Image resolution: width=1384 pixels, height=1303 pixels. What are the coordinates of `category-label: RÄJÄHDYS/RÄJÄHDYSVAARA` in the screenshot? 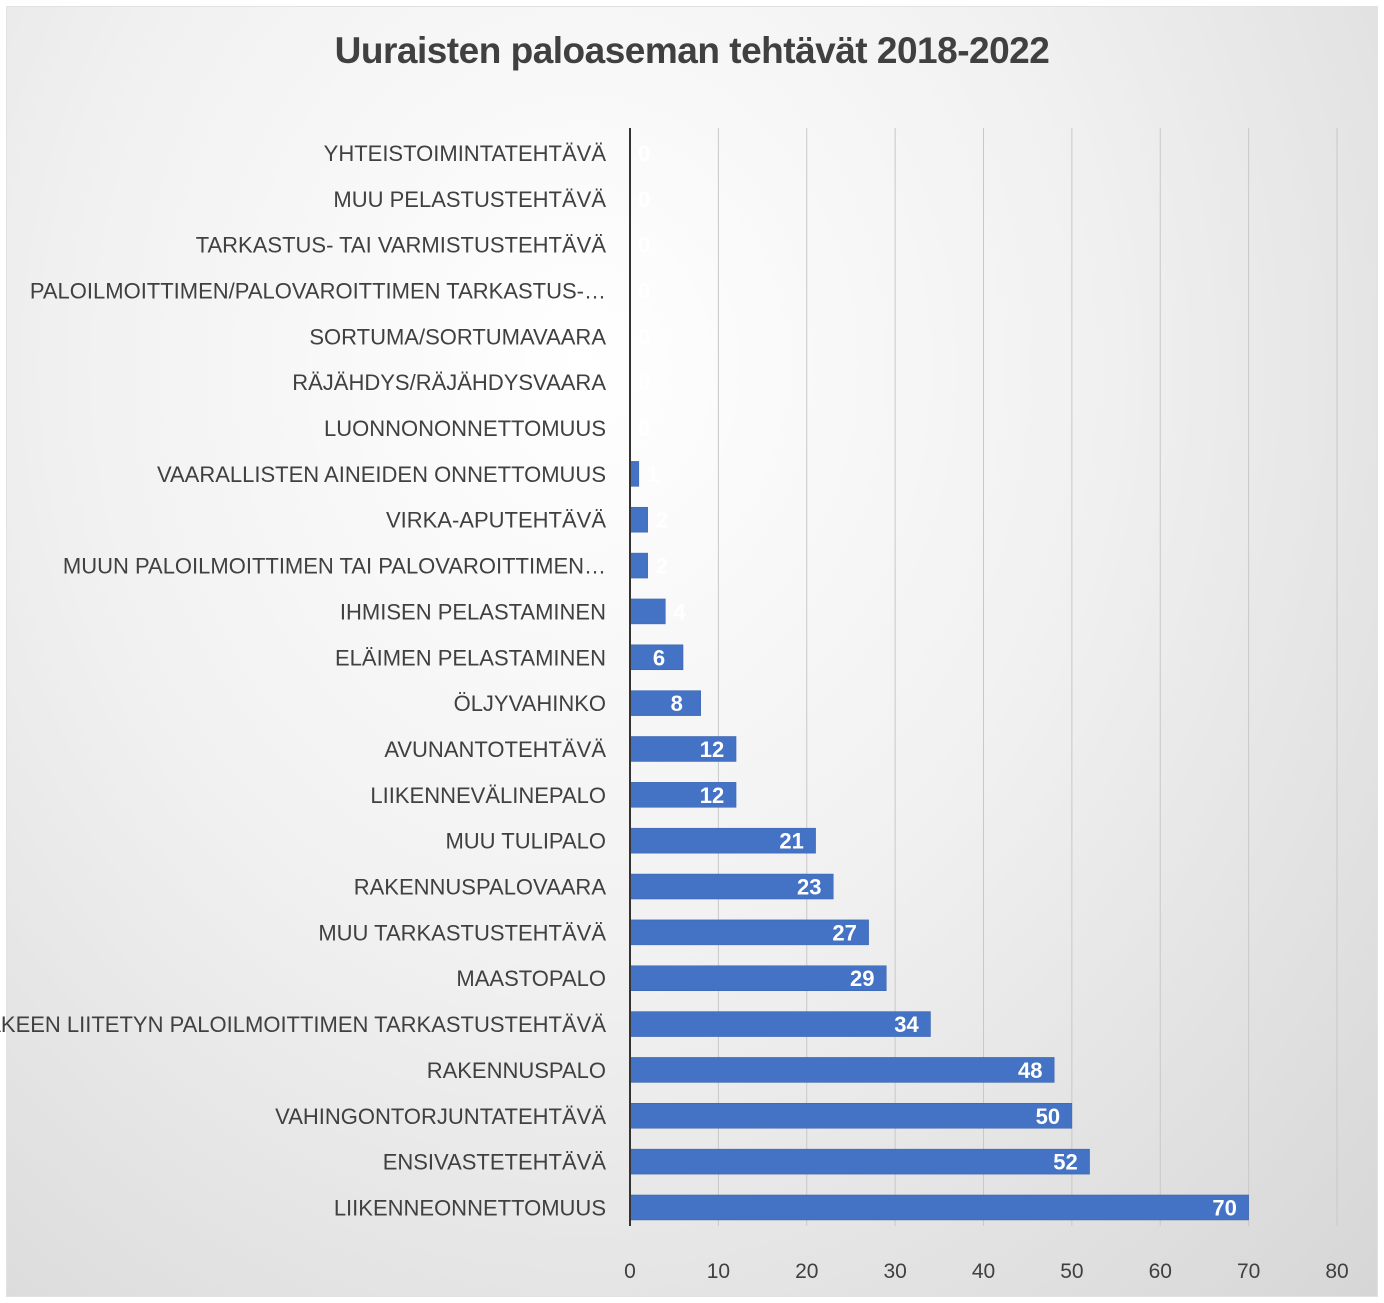 It's located at (449, 382).